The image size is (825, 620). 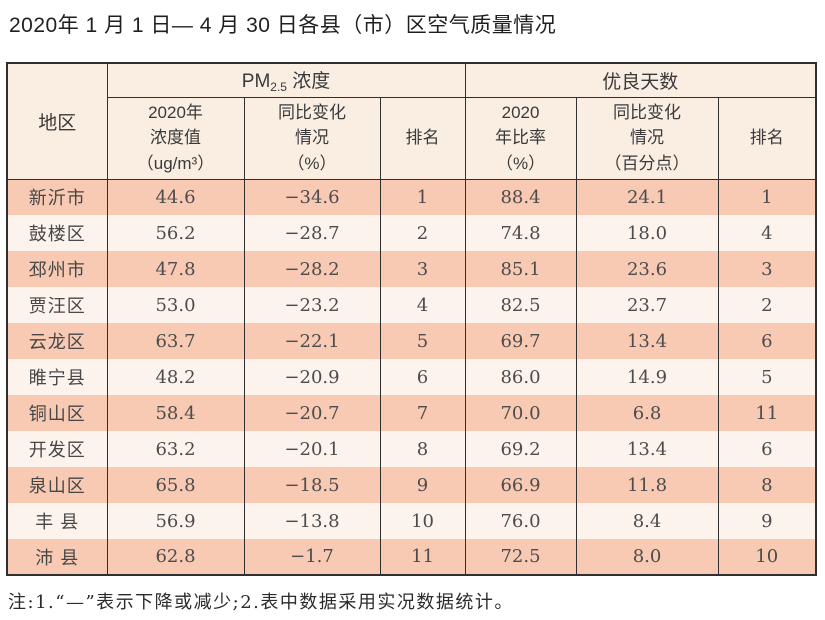 I want to click on cell-region: 泉山区, so click(x=57, y=485).